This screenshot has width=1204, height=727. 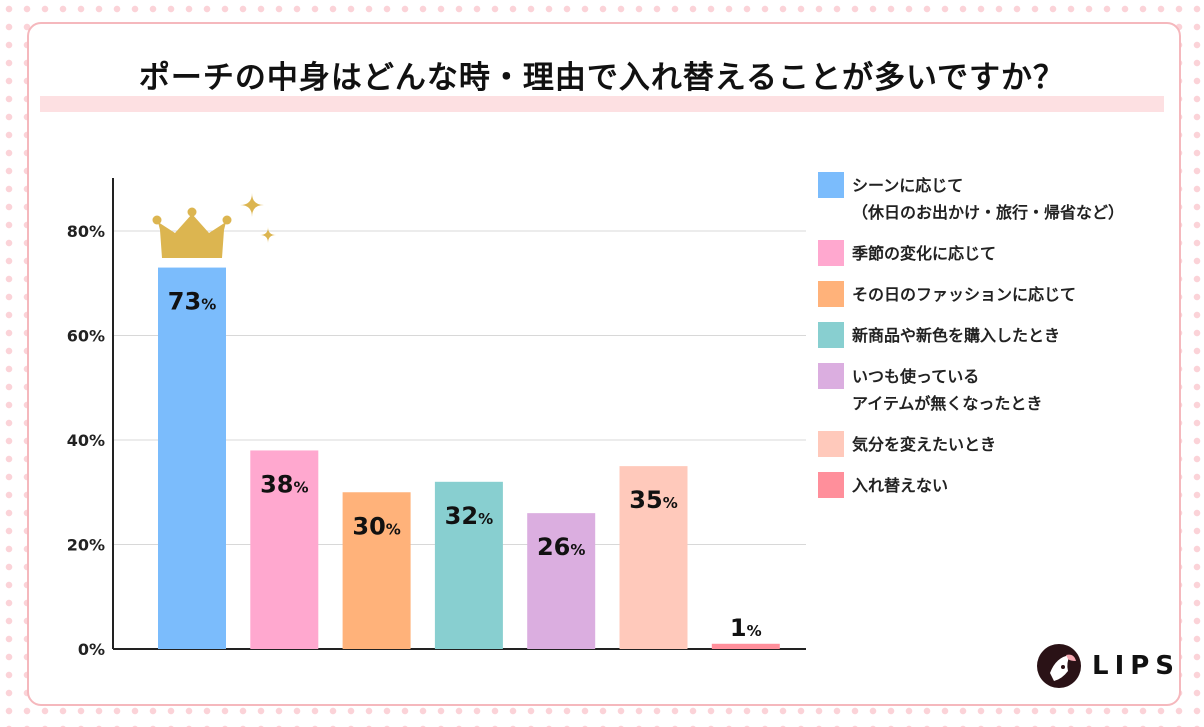 I want to click on legend-item: いつも使っている アイテムが無くなったとき, so click(x=971, y=390).